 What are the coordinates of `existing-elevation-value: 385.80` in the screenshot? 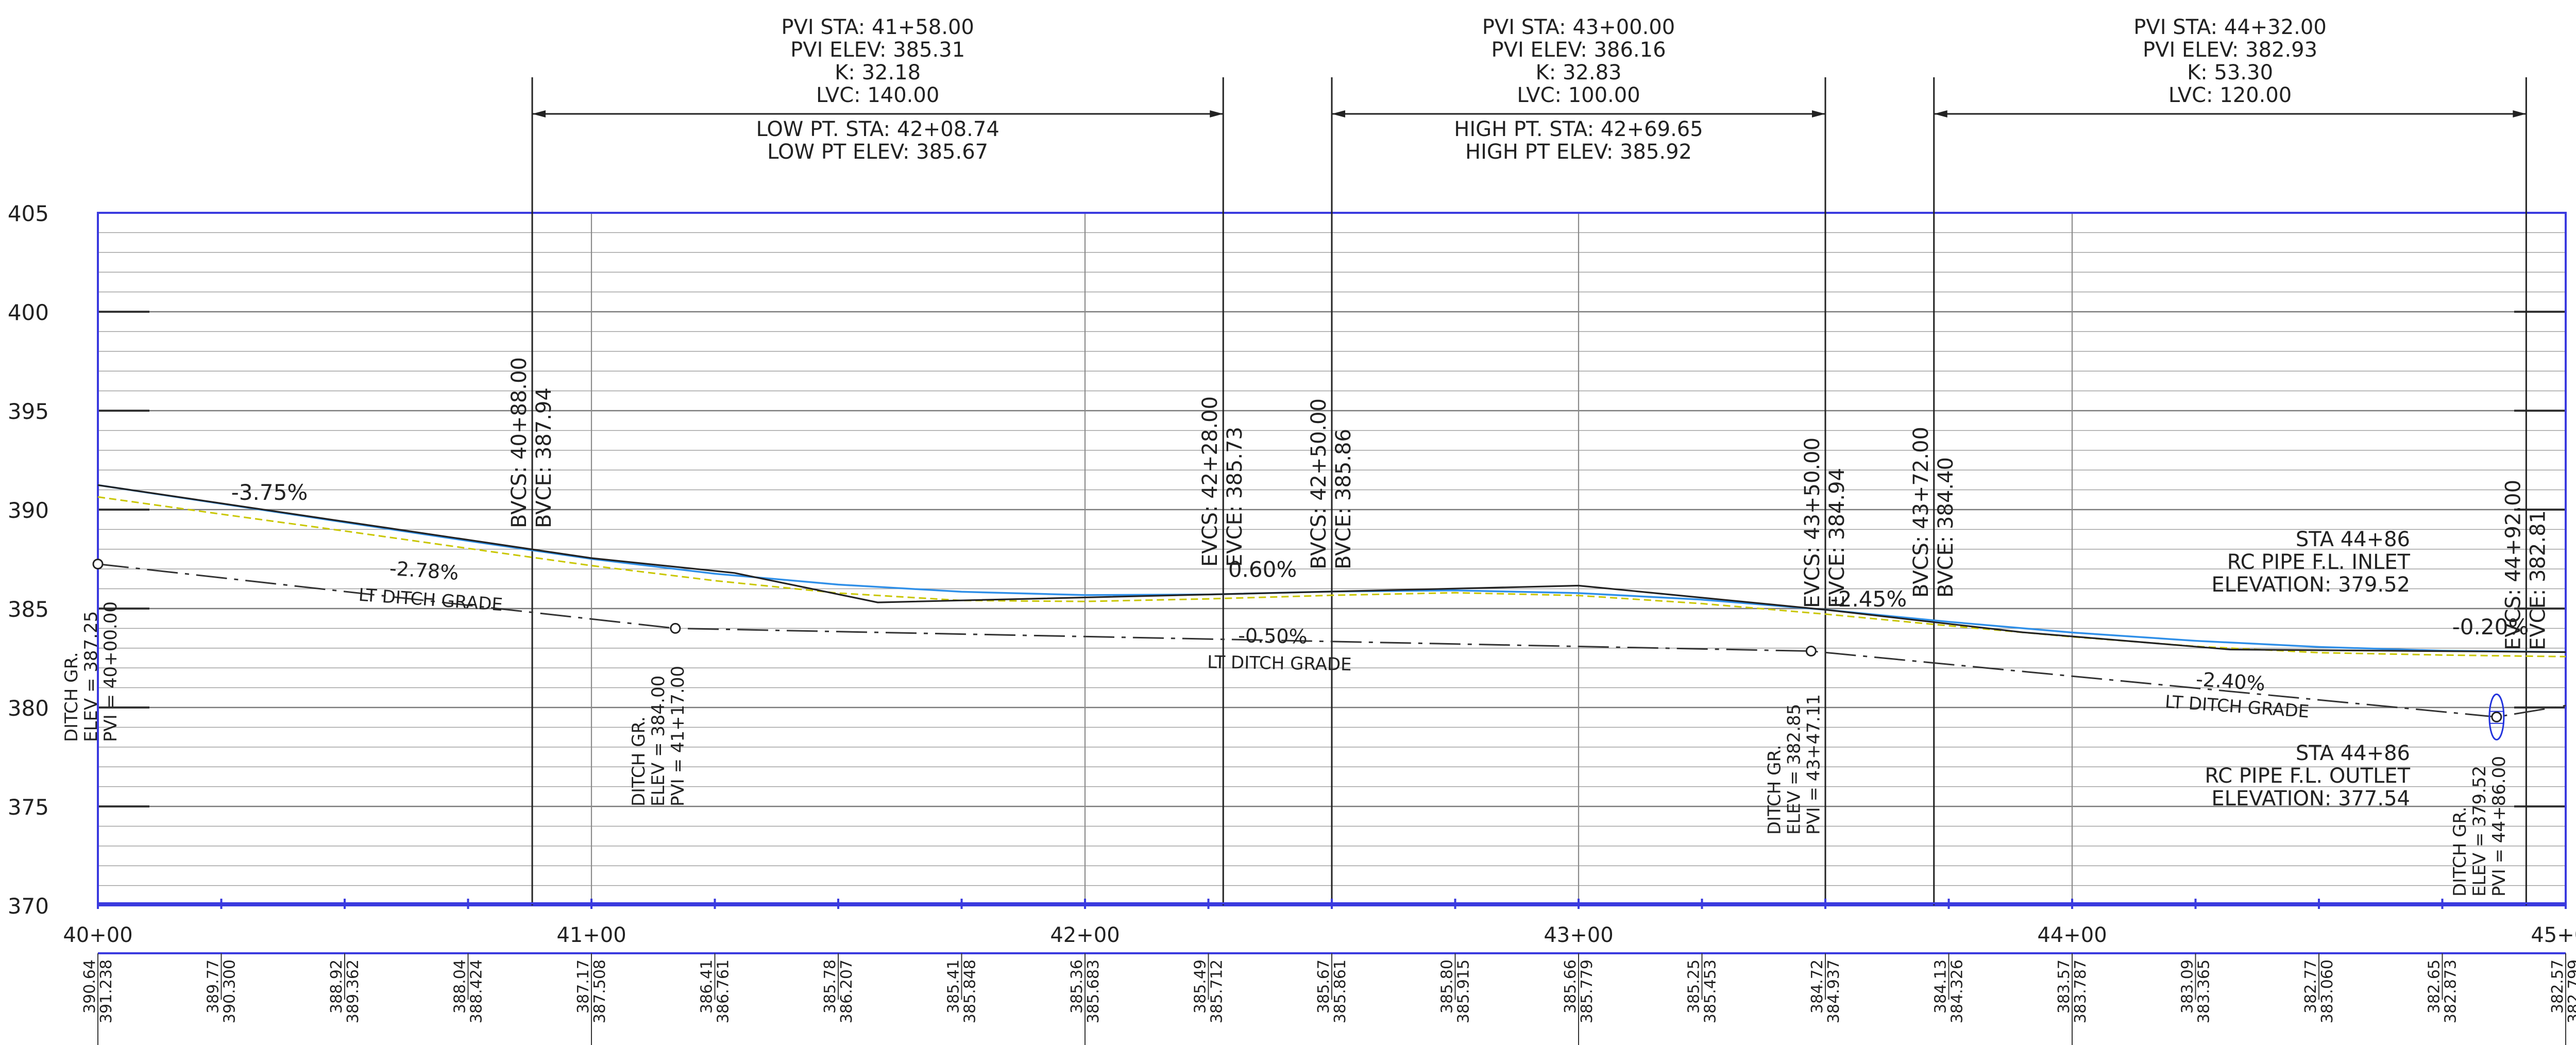 It's located at (1447, 986).